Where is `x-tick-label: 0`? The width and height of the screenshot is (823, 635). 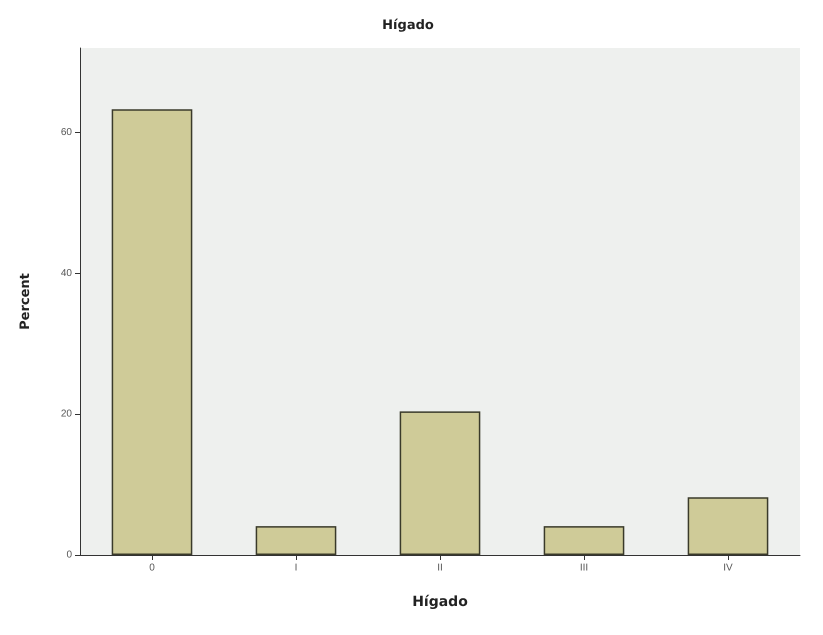
x-tick-label: 0 is located at coordinates (152, 568).